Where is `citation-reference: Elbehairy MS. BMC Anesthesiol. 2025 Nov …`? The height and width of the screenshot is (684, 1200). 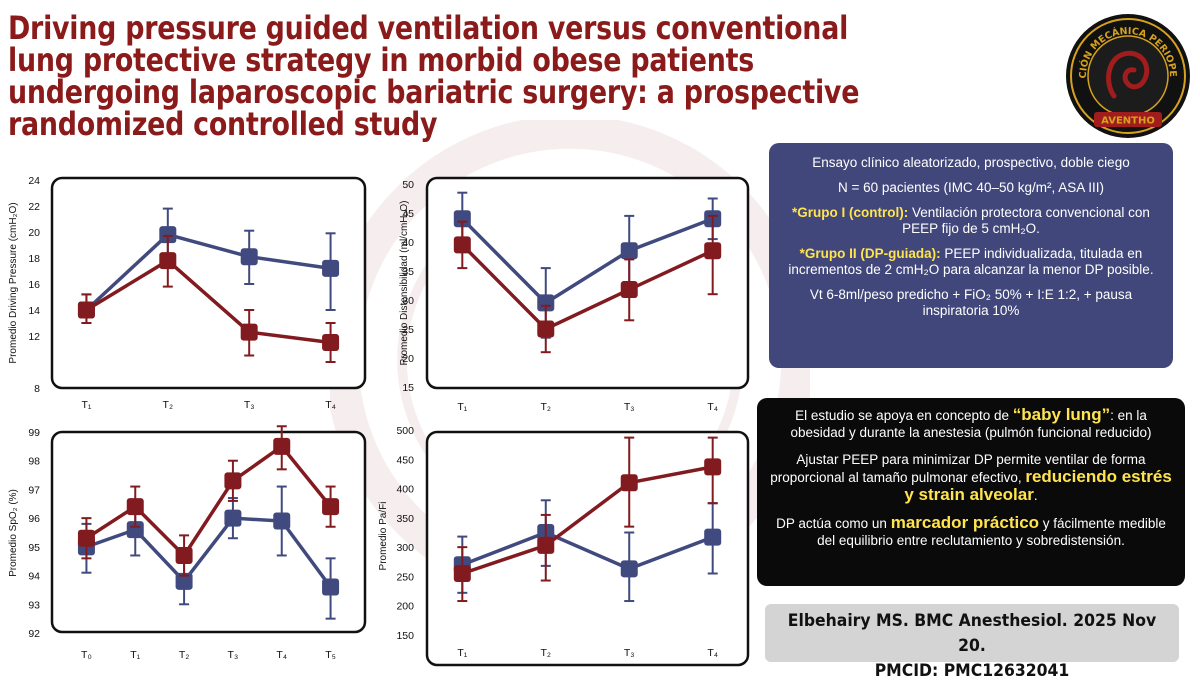 citation-reference: Elbehairy MS. BMC Anesthesiol. 2025 Nov … is located at coordinates (972, 633).